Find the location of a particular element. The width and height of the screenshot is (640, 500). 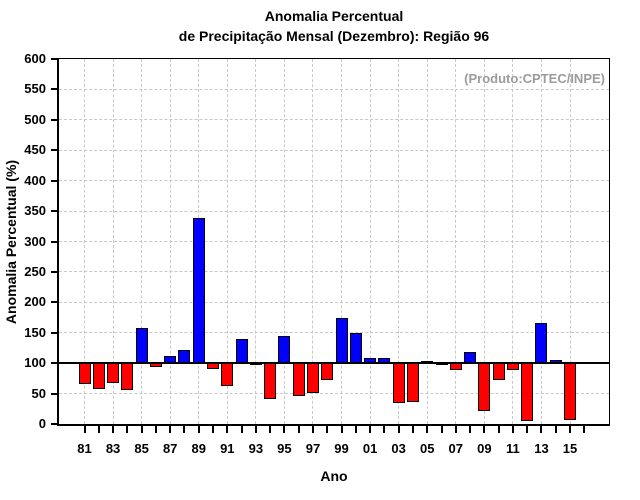

y-tick-label-500: 500 is located at coordinates (35, 119).